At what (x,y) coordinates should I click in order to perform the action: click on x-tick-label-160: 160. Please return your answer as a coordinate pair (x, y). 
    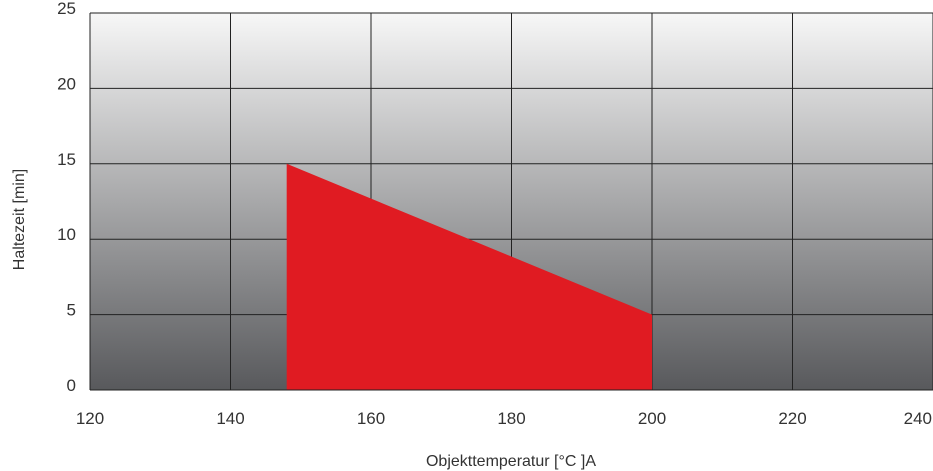
    Looking at the image, I should click on (371, 418).